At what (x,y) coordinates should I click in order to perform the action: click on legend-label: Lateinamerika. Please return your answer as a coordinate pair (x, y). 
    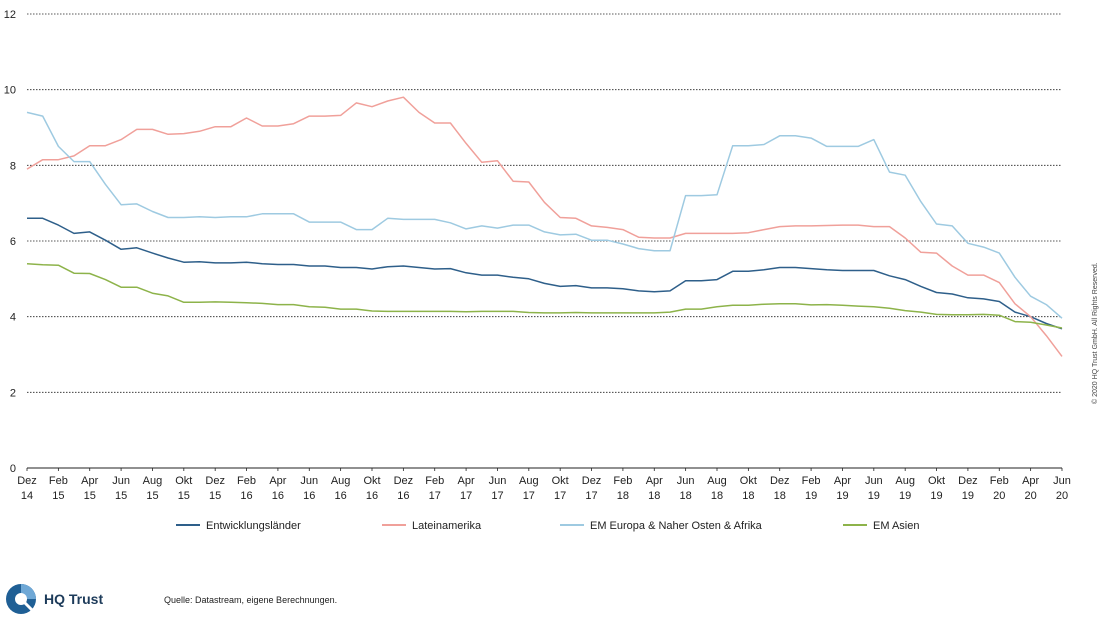
    Looking at the image, I should click on (447, 526).